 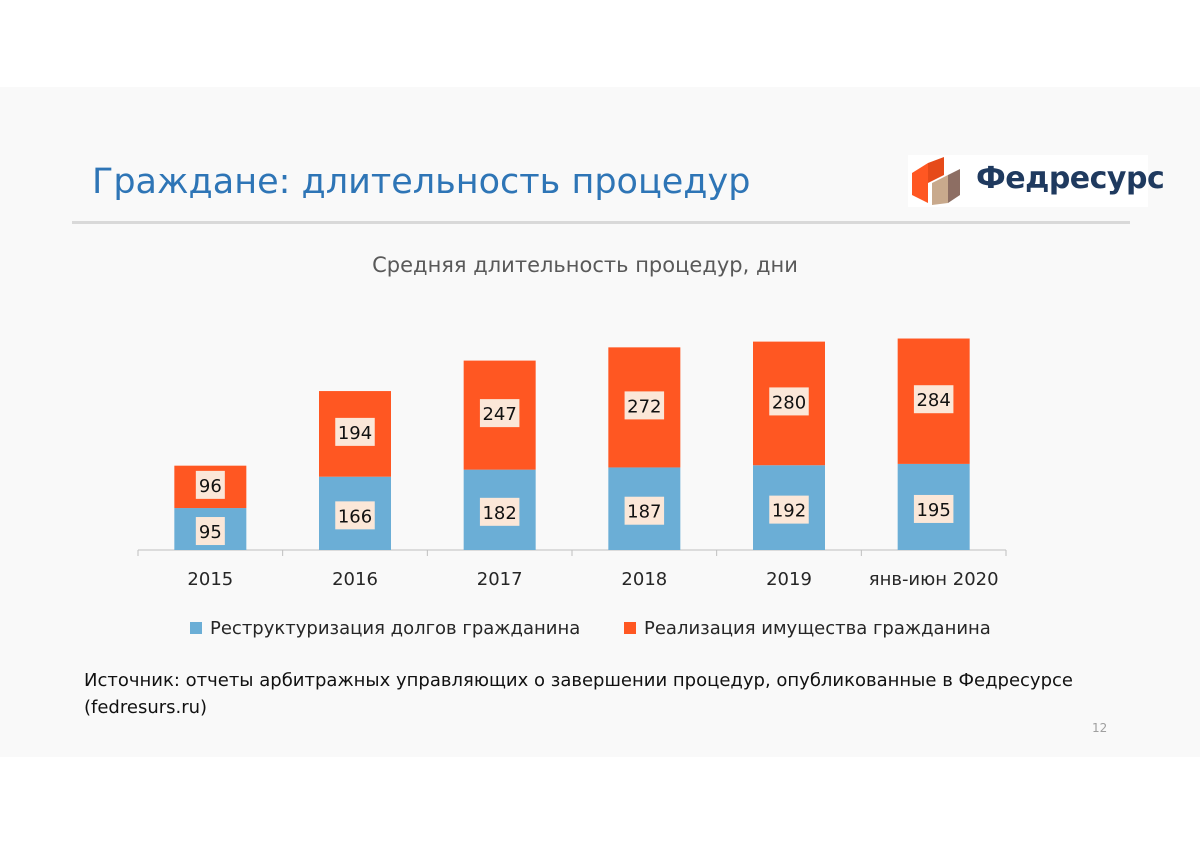 I want to click on x-tick-label-2: 2017, so click(x=500, y=579).